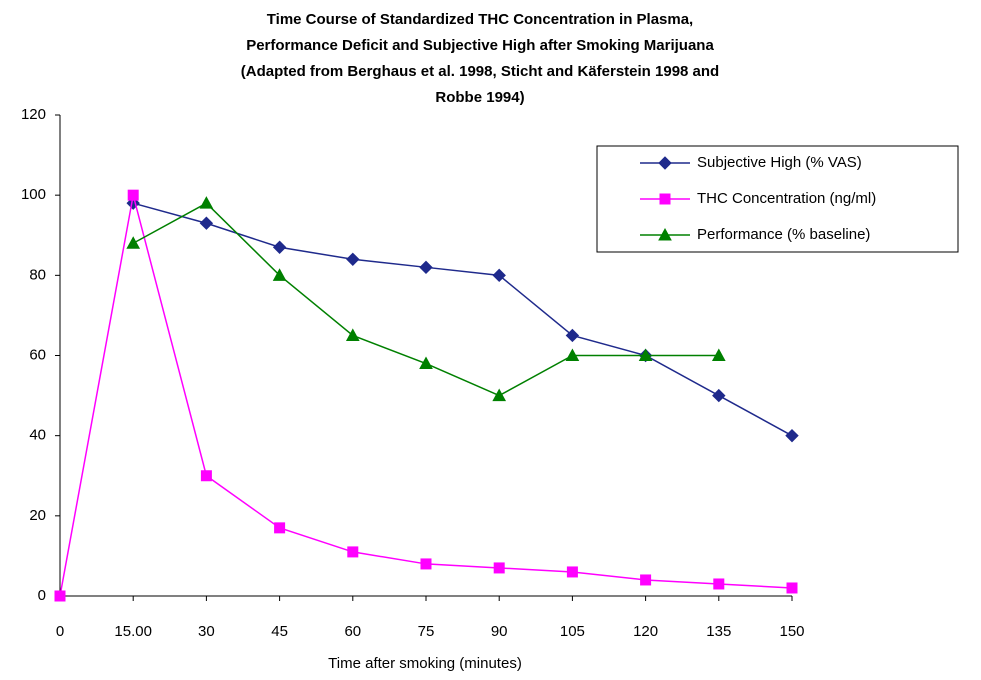  What do you see at coordinates (786, 198) in the screenshot?
I see `legend-label: THC Concentration (ng/ml)` at bounding box center [786, 198].